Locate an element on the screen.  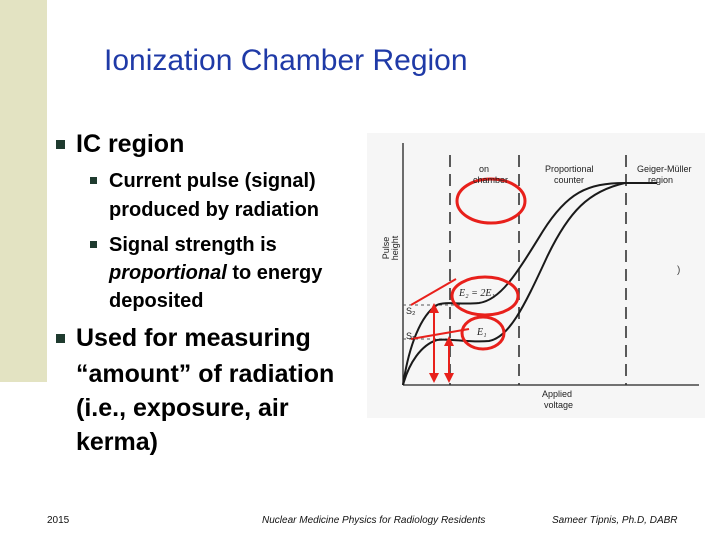
upper-curve-label: E₂ = 2E₁ is located at coordinates (476, 293).